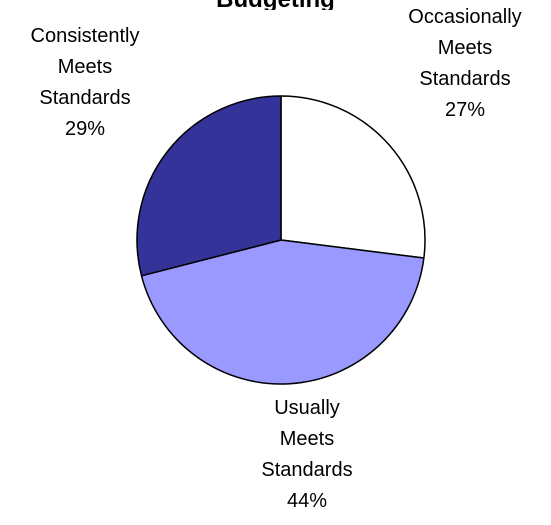  I want to click on slice-label-2: Usually Meets Standards 44%, so click(307, 455).